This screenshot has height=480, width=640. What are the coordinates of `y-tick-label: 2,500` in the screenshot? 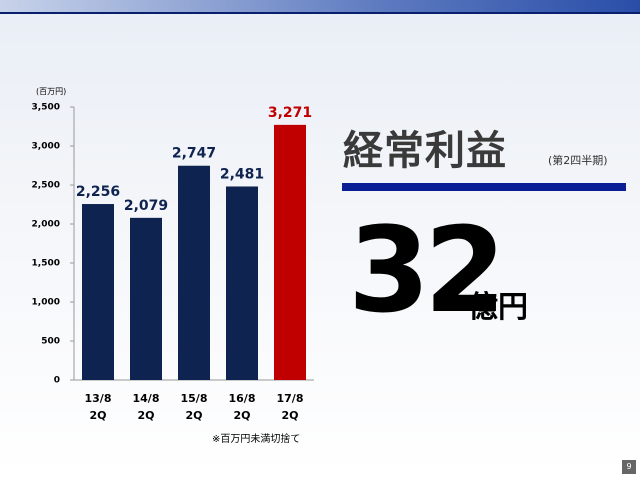 It's located at (46, 186).